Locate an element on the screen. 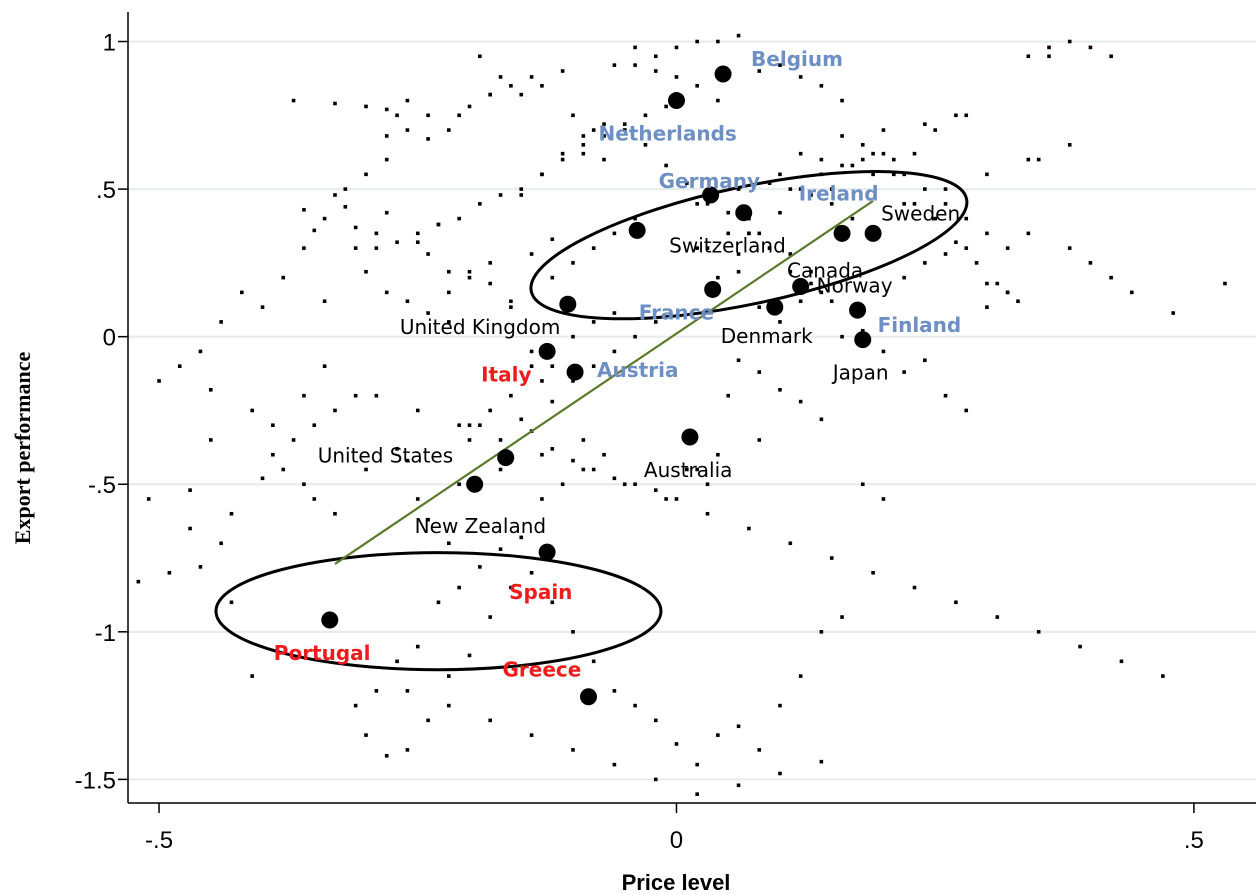 This screenshot has height=895, width=1256. x-axis-title: Price level is located at coordinates (676, 882).